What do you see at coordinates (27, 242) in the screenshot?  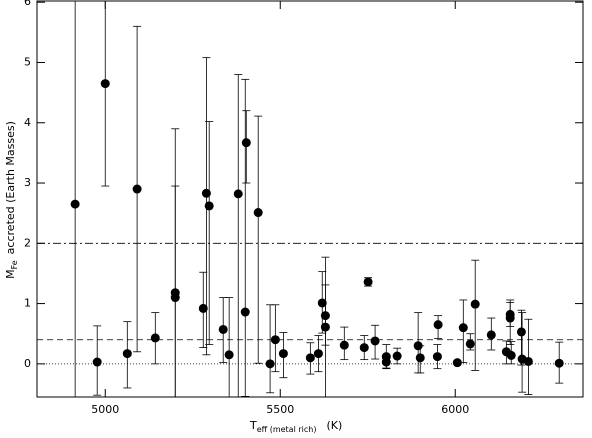 I see `y-tick-label: 2` at bounding box center [27, 242].